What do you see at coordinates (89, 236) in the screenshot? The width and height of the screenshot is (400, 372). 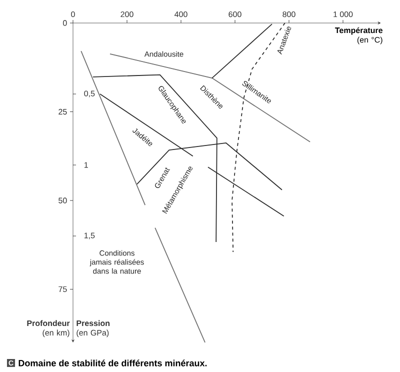 I see `y2-tick-label: 1,5` at bounding box center [89, 236].